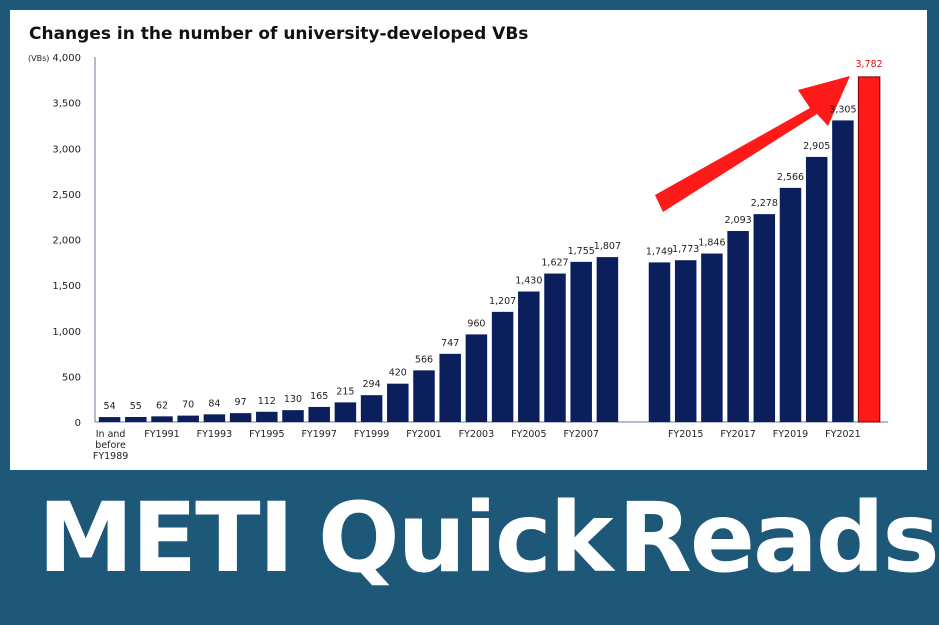 The height and width of the screenshot is (625, 939). I want to click on bar-value-label: 1,773, so click(685, 249).